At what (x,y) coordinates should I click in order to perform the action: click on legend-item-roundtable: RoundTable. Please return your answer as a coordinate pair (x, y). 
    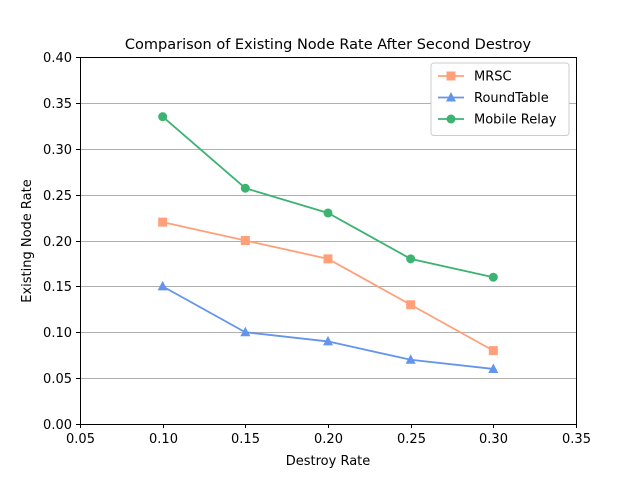
    Looking at the image, I should click on (493, 98).